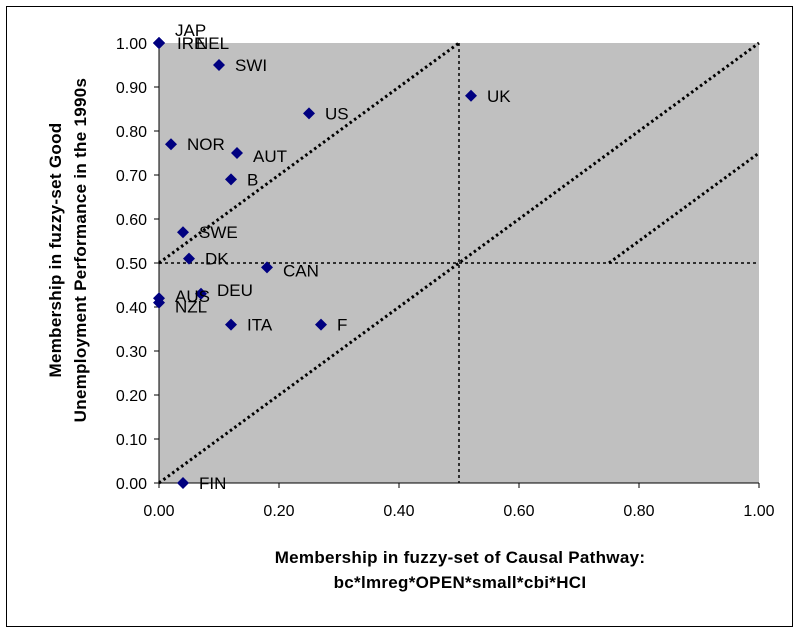  What do you see at coordinates (131, 440) in the screenshot?
I see `y-tick-label: 0.10` at bounding box center [131, 440].